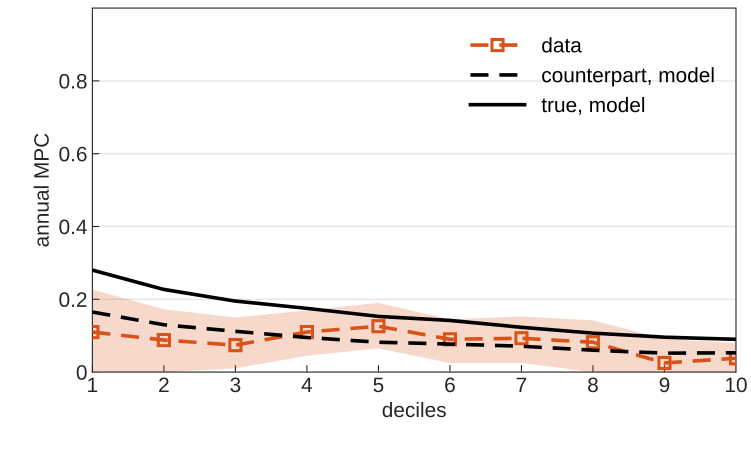 This screenshot has height=451, width=751. What do you see at coordinates (41, 190) in the screenshot?
I see `y-axis-title: annual MPC` at bounding box center [41, 190].